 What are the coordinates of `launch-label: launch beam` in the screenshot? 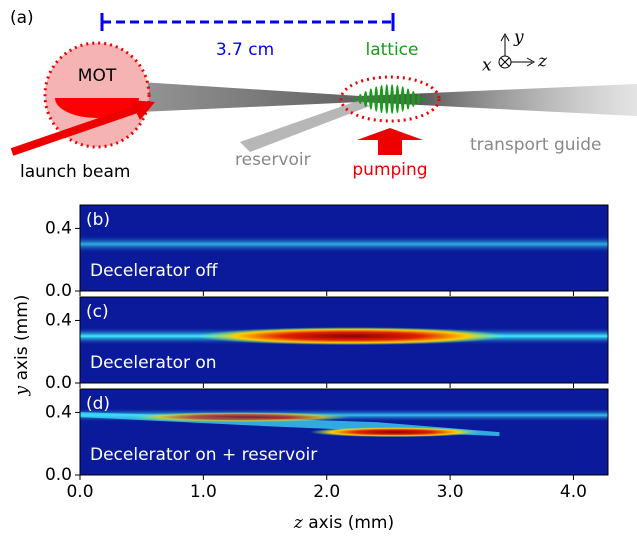 It's located at (75, 172).